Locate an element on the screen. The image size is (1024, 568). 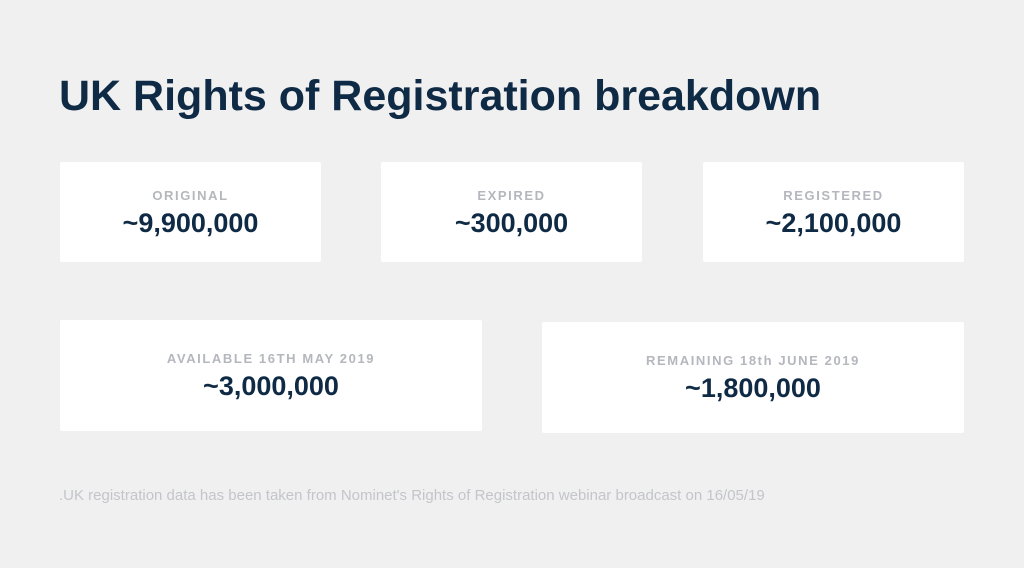
stat-label: EXPIRED is located at coordinates (511, 195).